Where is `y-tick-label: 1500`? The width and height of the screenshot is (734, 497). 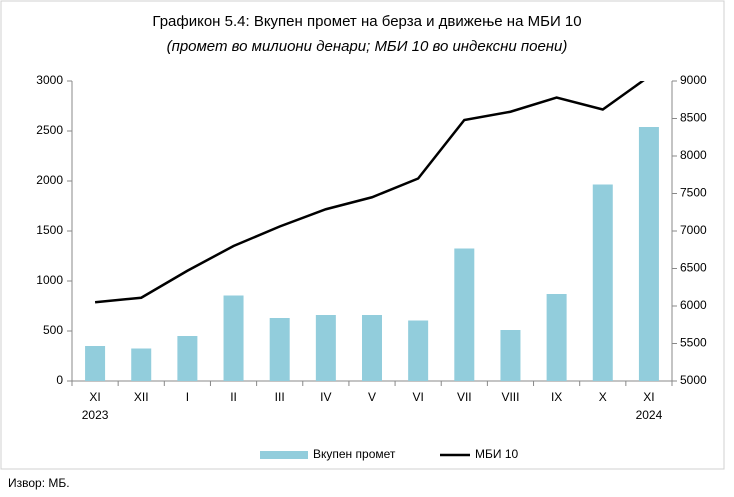
y-tick-label: 1500 is located at coordinates (49, 230).